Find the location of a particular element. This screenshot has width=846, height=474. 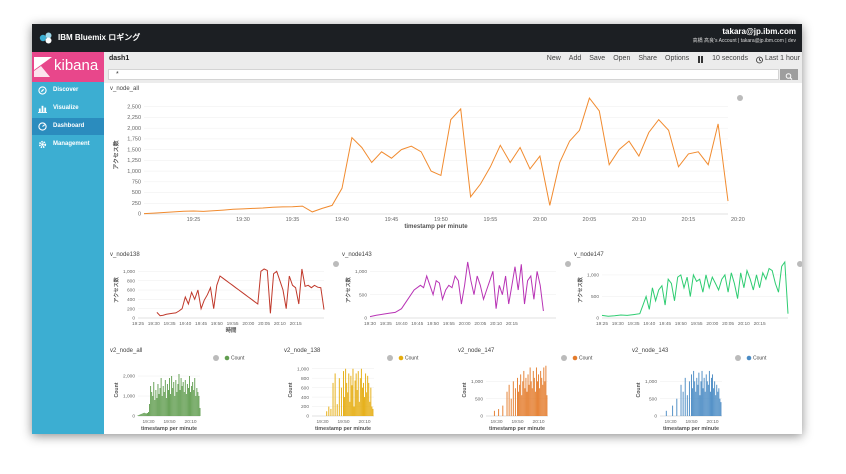

brand-title: IBM Bluemix ロギング is located at coordinates (99, 37).